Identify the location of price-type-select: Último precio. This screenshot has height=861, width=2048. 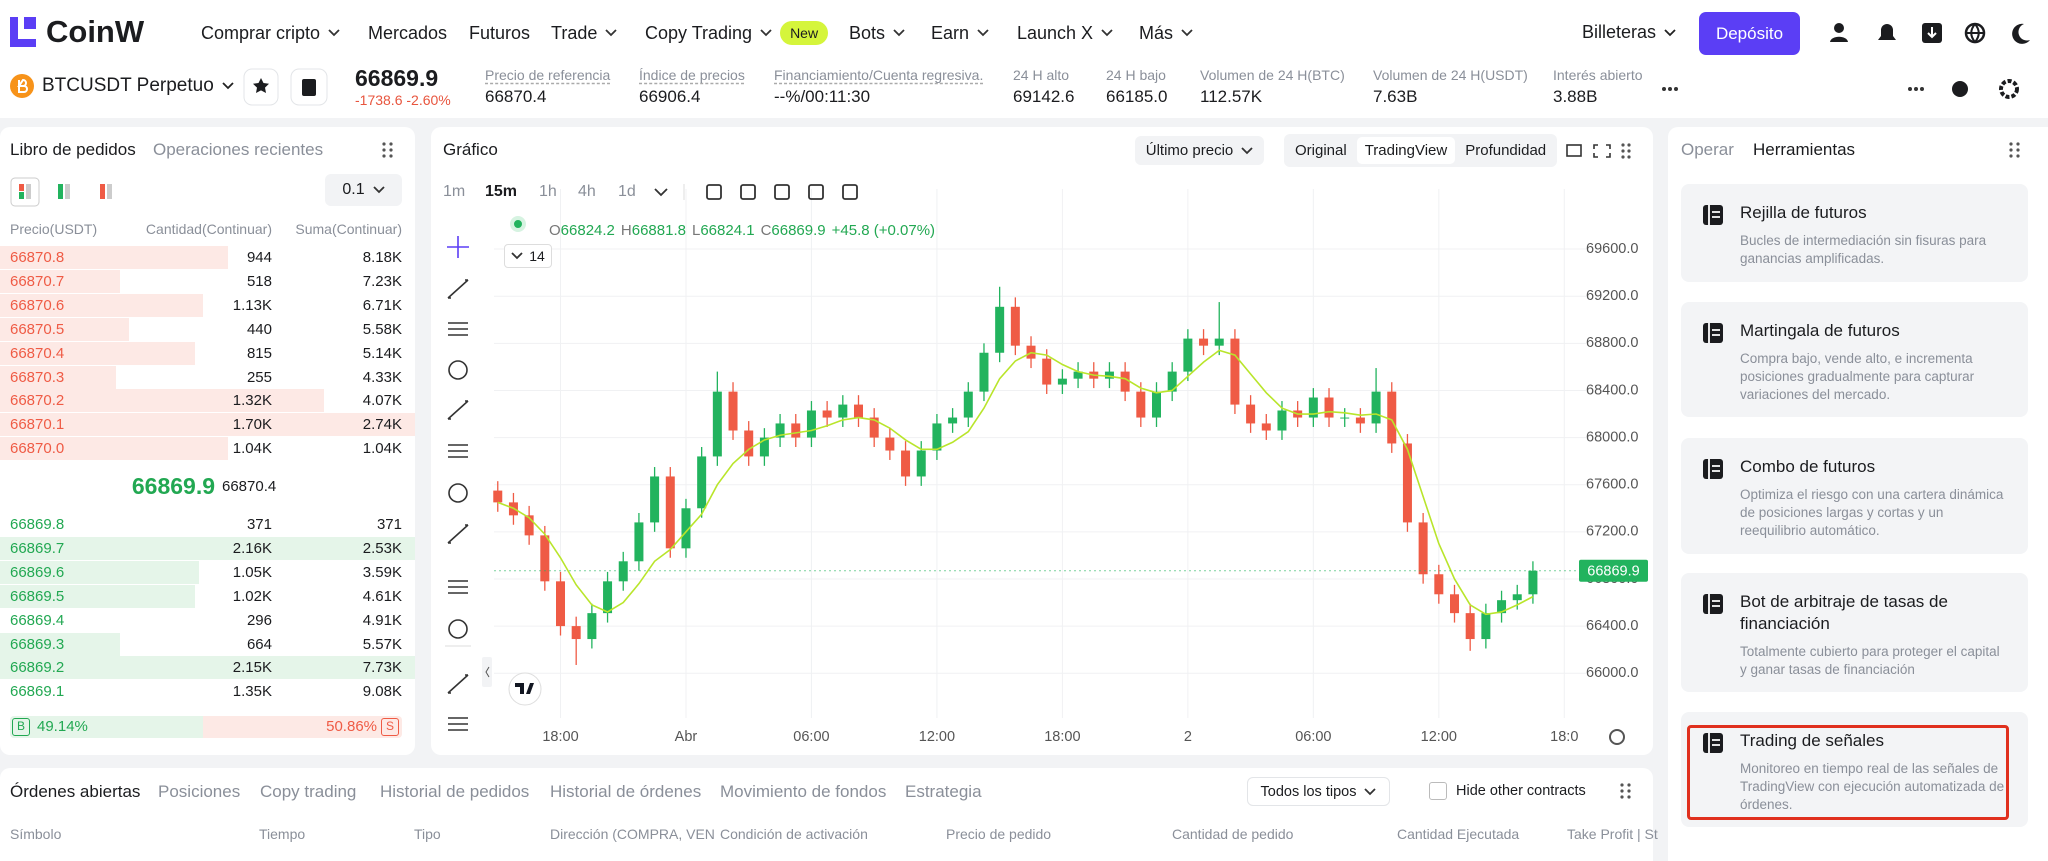
(1199, 150).